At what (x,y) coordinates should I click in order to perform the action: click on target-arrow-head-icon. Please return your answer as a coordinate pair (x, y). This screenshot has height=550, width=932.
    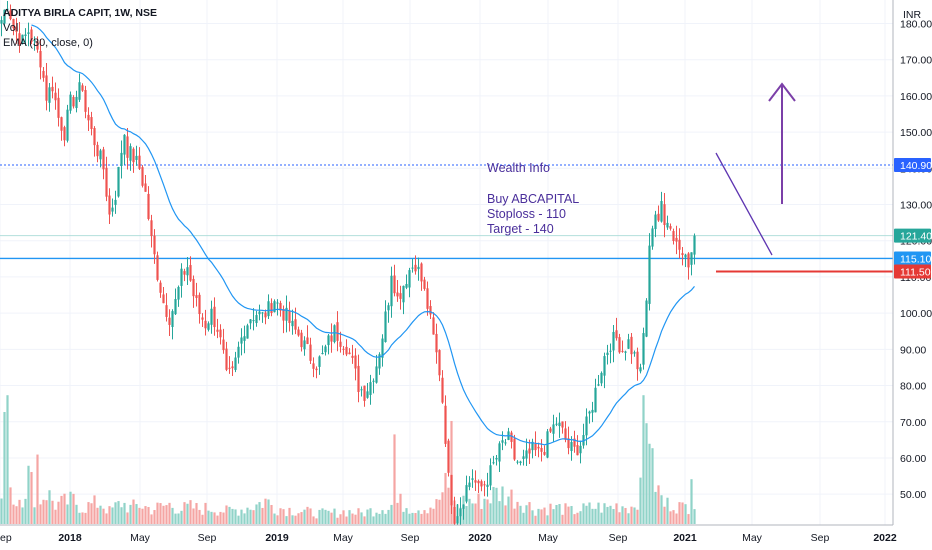
    Looking at the image, I should click on (782, 92).